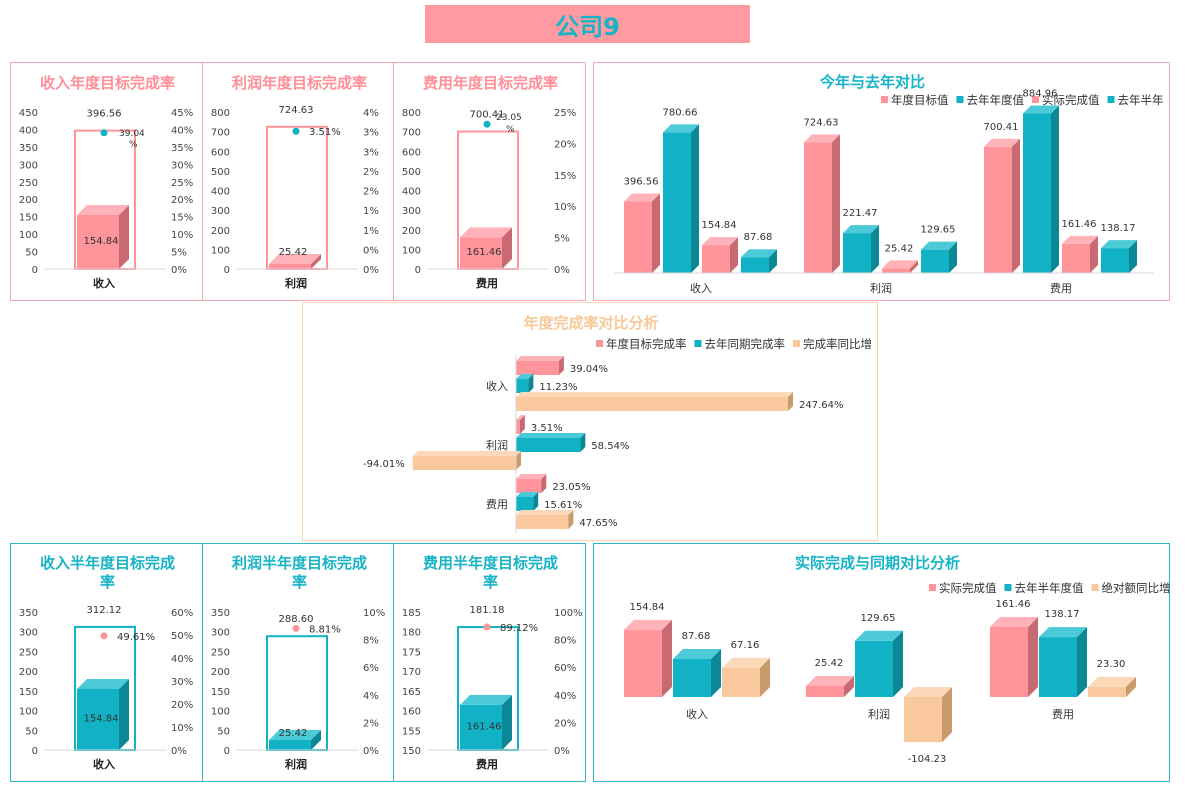  I want to click on hbar-费用-0-top, so click(531, 476).